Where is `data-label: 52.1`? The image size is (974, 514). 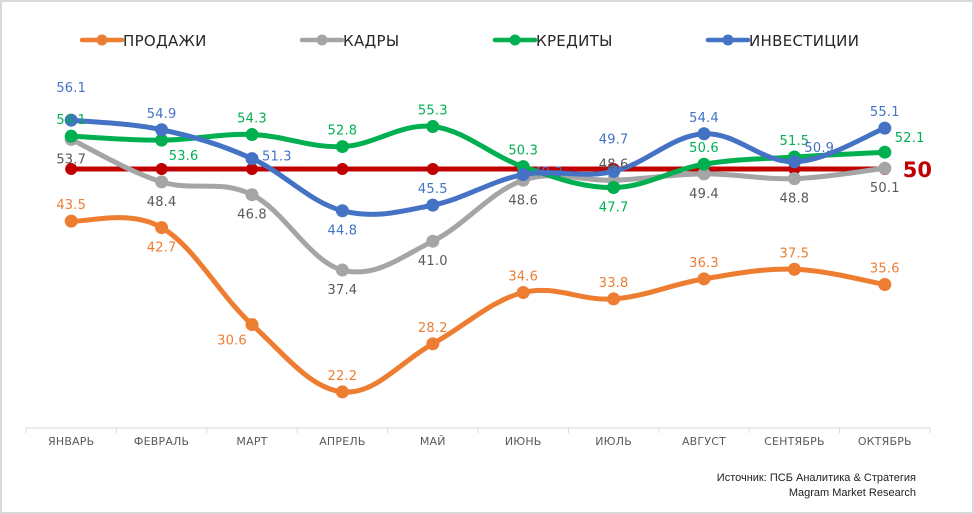 data-label: 52.1 is located at coordinates (910, 138).